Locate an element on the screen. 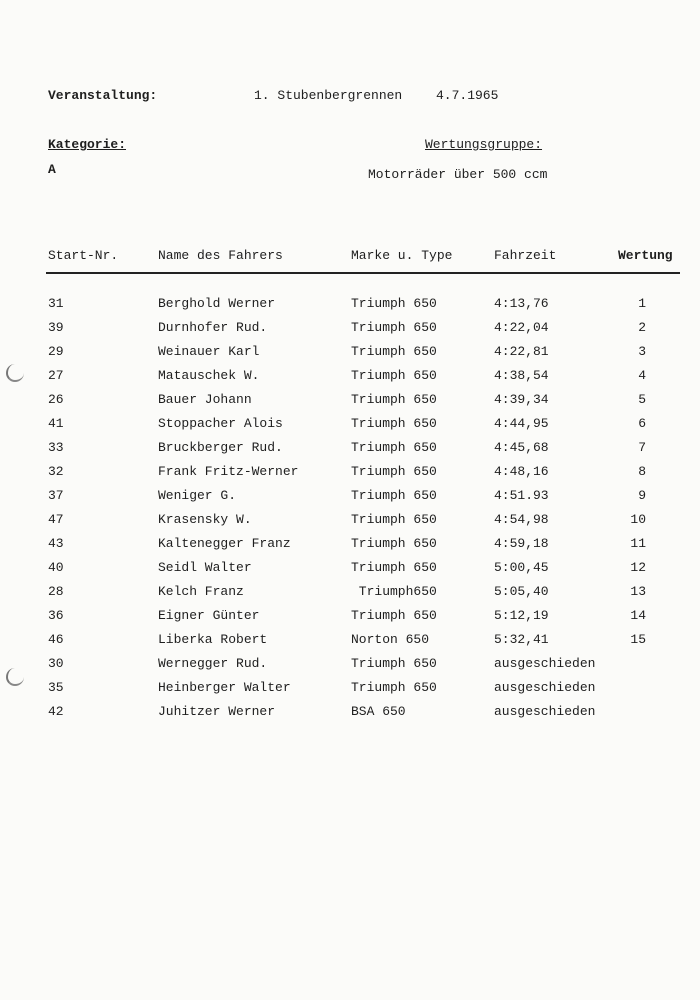 Image resolution: width=700 pixels, height=1000 pixels. rank: 3 is located at coordinates (642, 351).